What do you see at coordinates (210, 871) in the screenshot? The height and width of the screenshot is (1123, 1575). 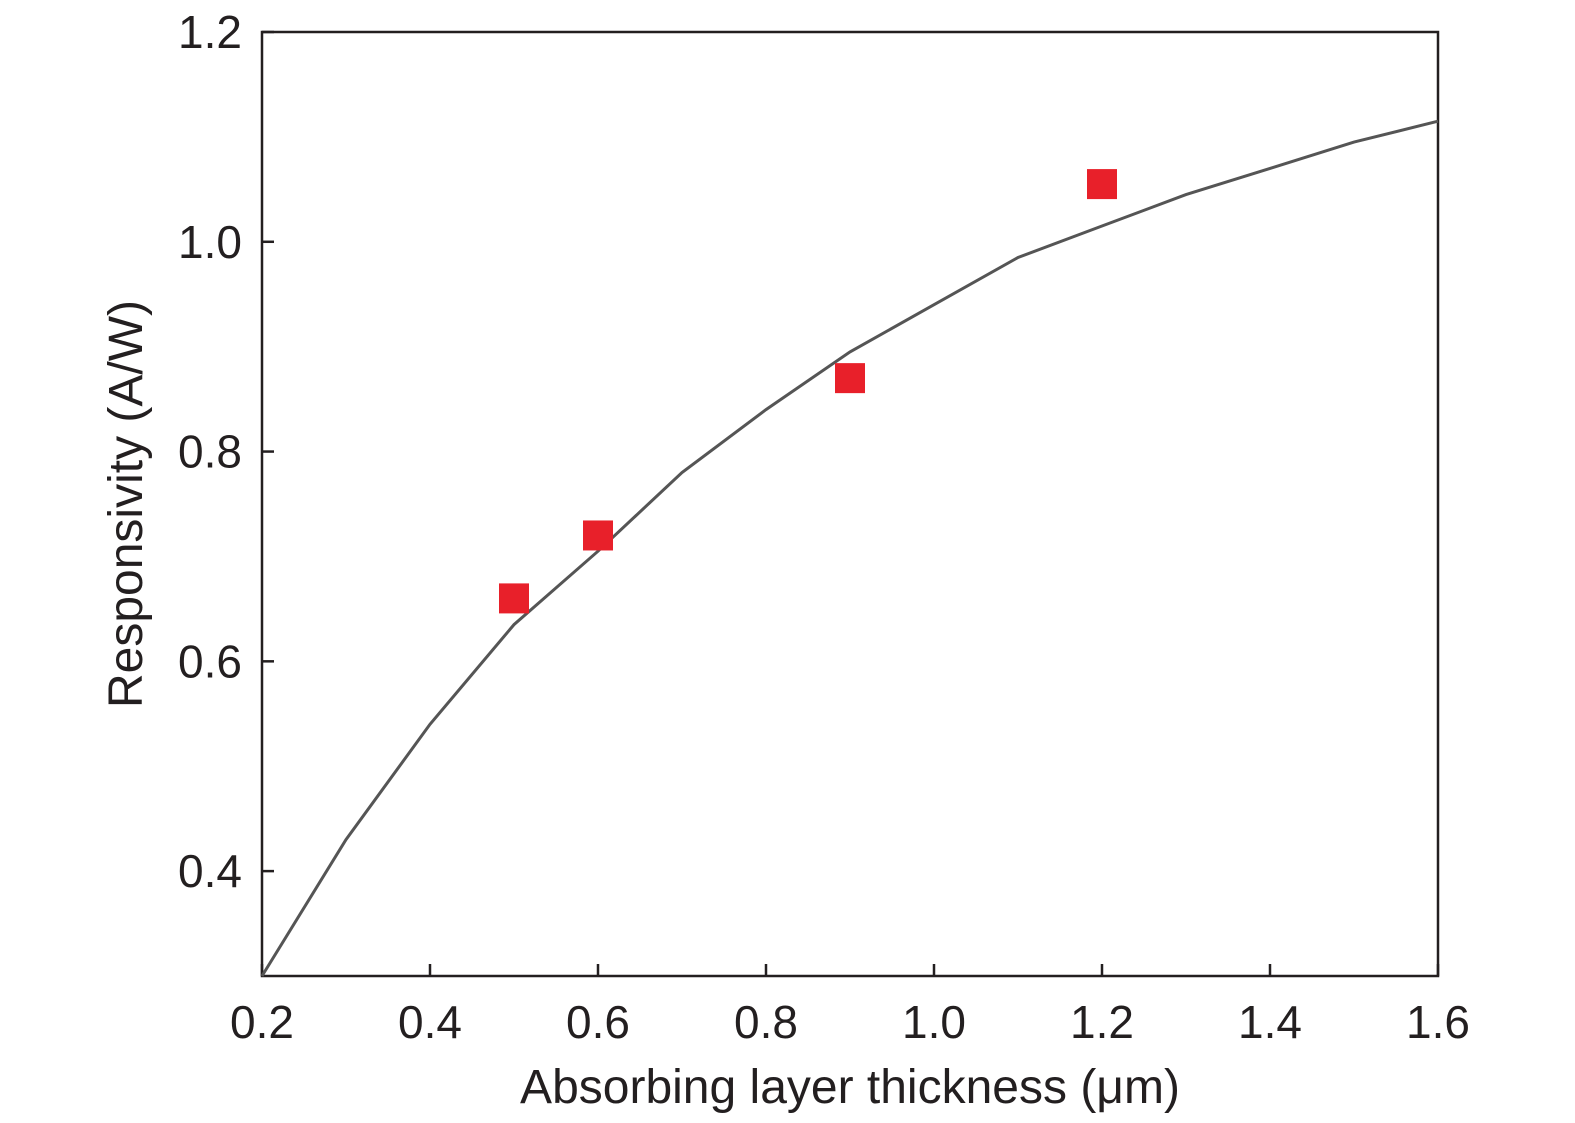 I see `y-tick-label: 0.4` at bounding box center [210, 871].